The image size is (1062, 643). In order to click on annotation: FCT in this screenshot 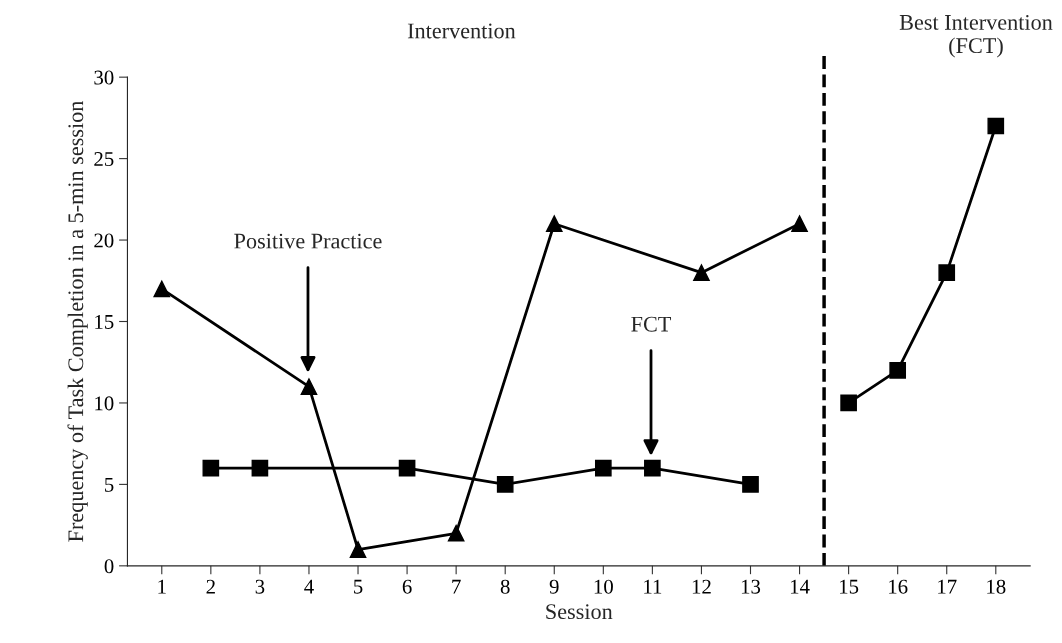, I will do `click(651, 324)`.